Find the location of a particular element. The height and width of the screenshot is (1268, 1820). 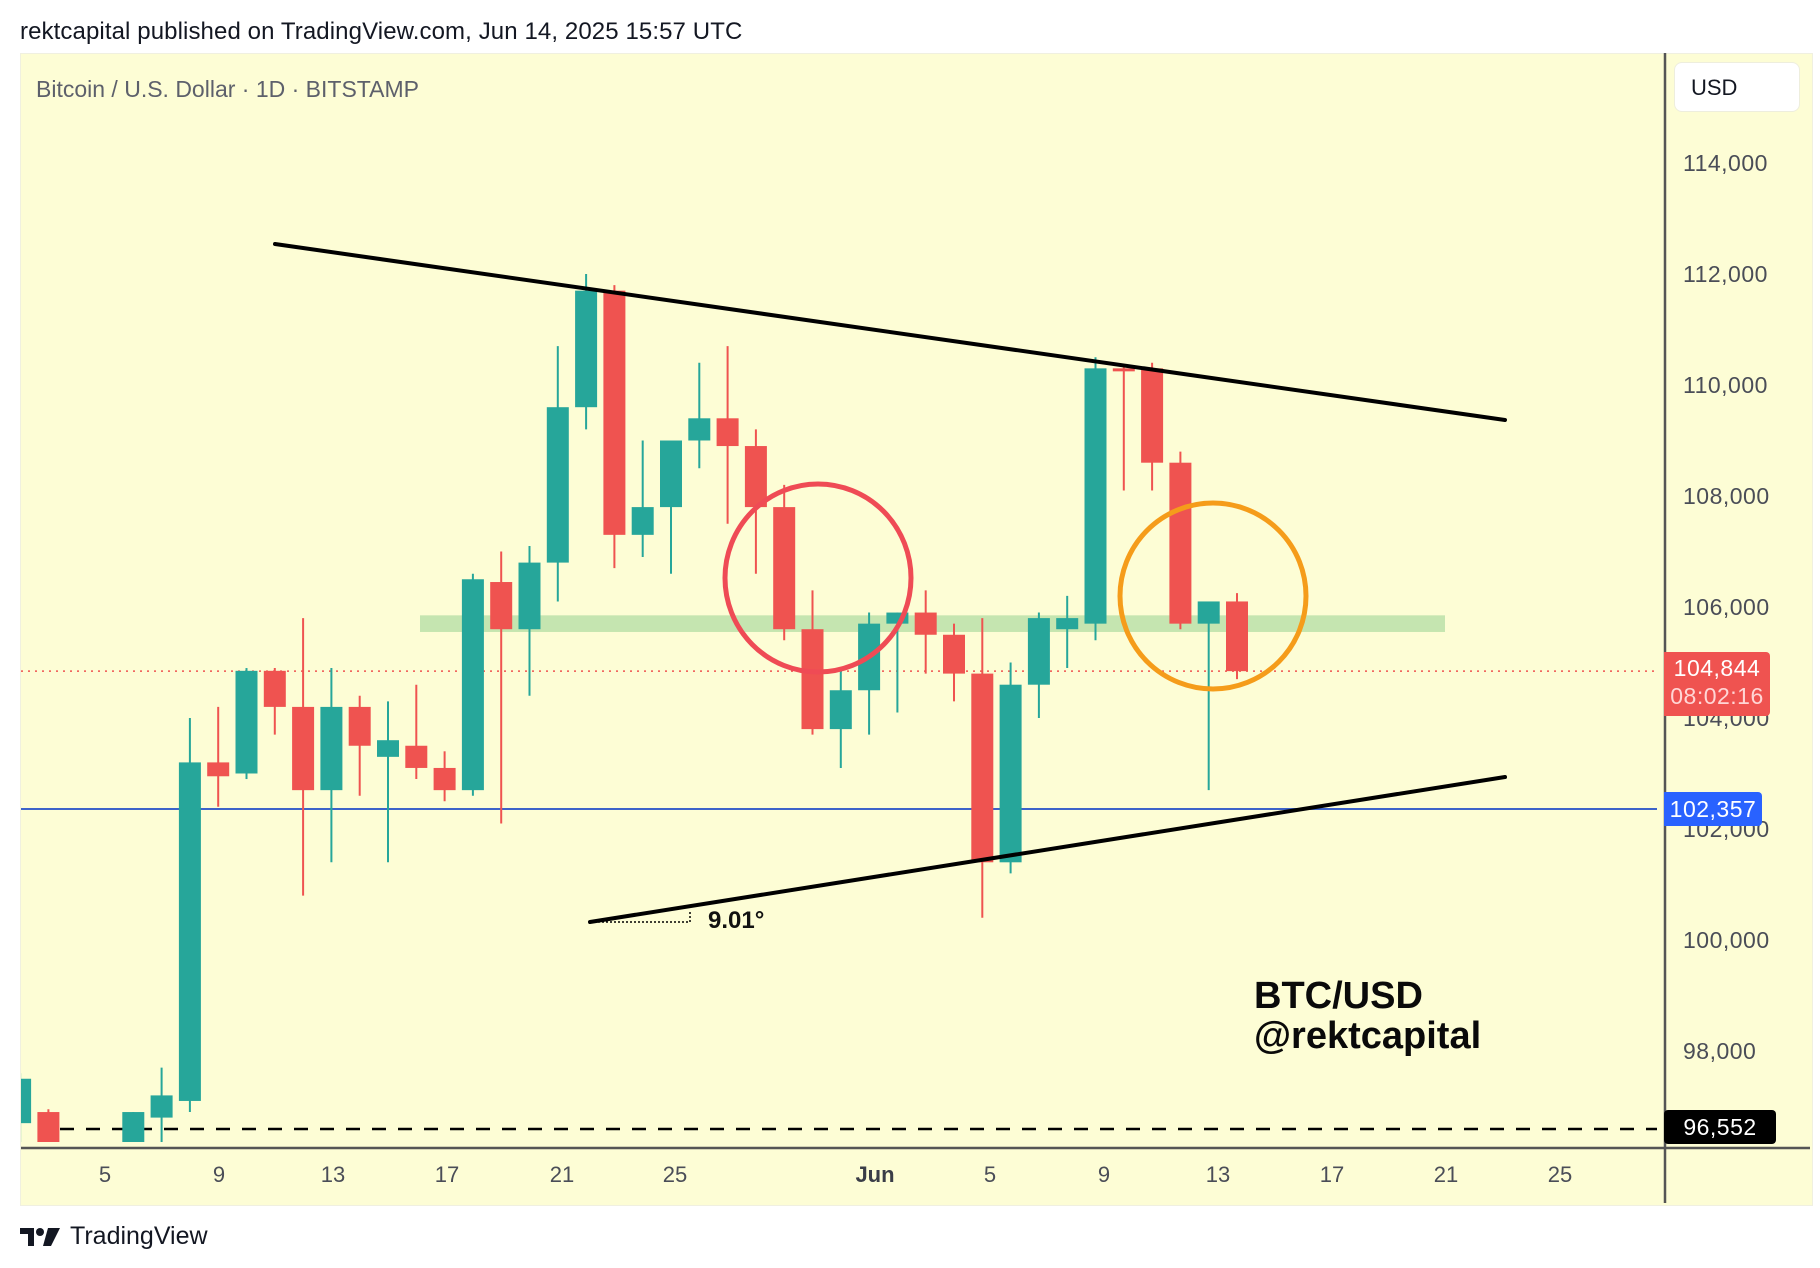

candle-countdown: 08:02:16 is located at coordinates (1717, 696).